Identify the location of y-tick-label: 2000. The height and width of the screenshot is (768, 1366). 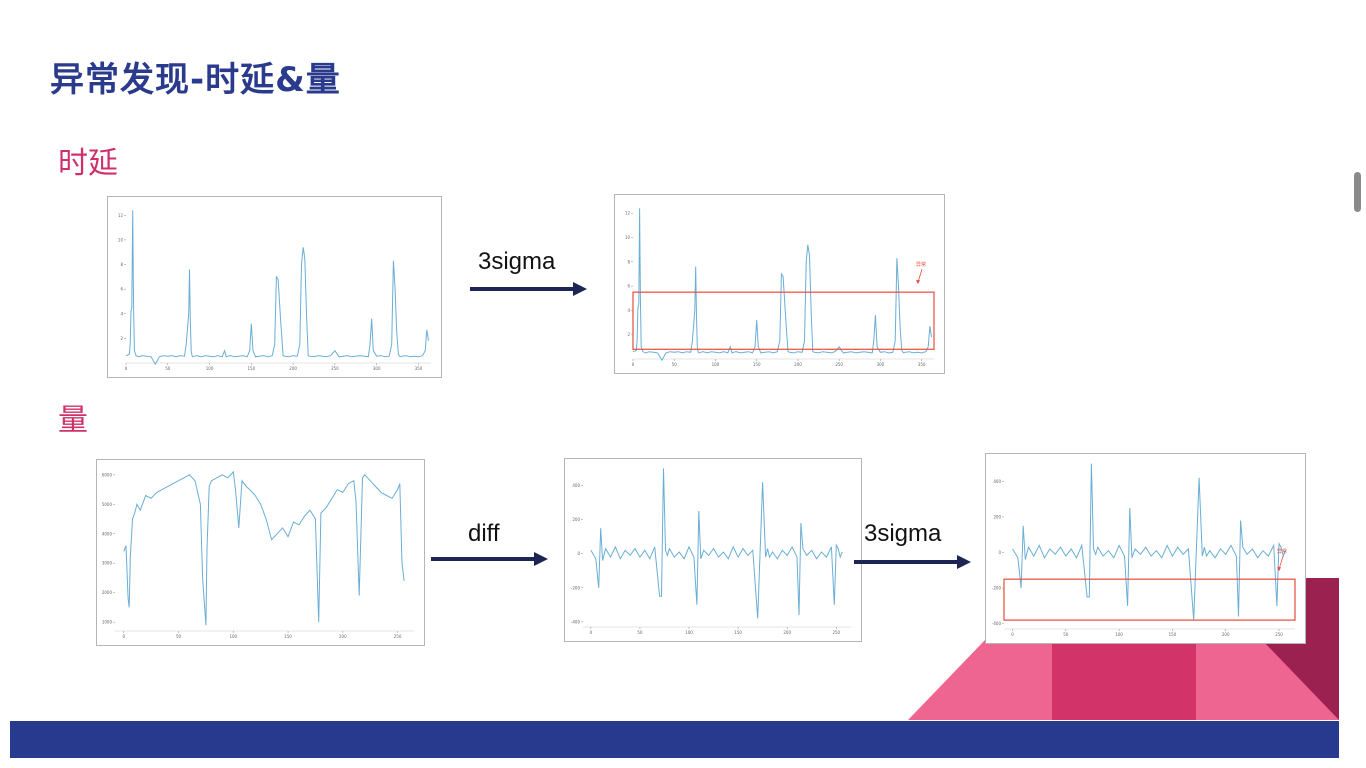
(107, 592).